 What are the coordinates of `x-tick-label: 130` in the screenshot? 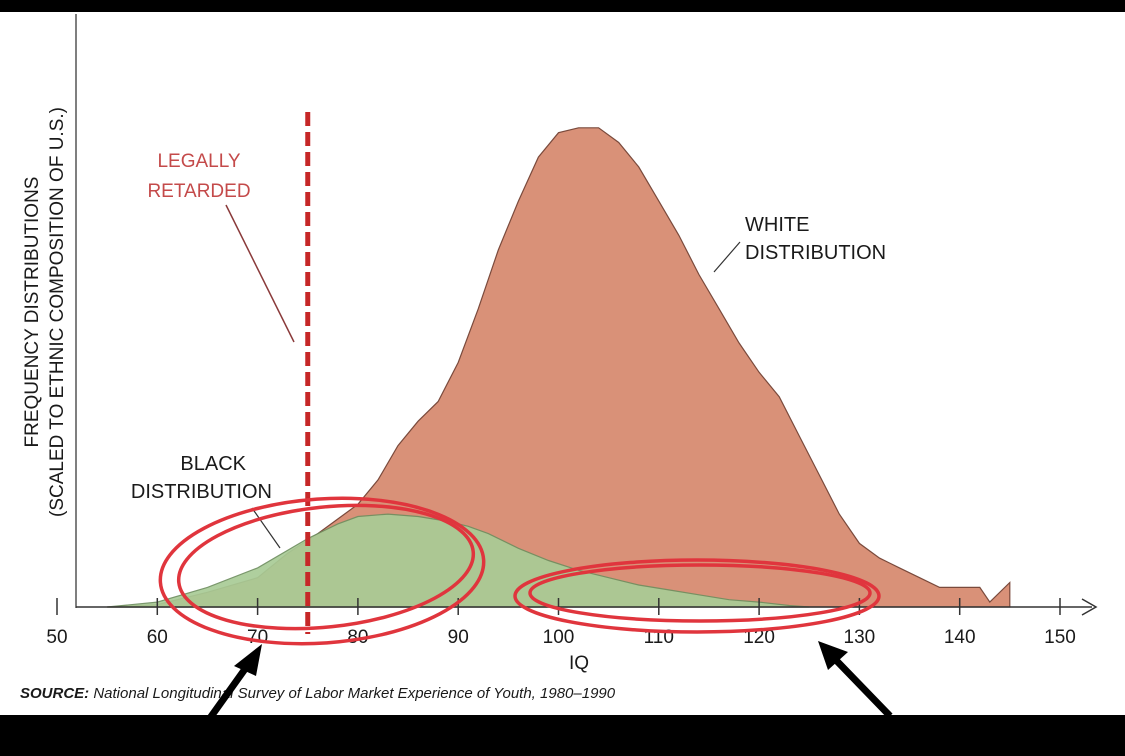 It's located at (860, 637).